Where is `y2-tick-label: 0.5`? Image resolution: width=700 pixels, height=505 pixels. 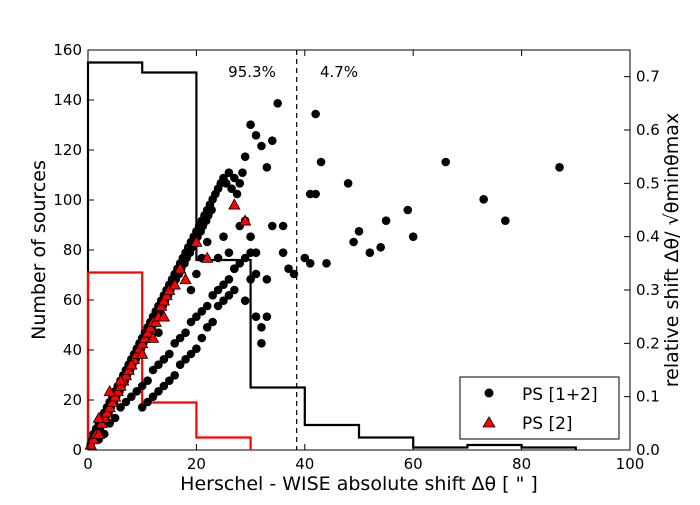
y2-tick-label: 0.5 is located at coordinates (648, 183).